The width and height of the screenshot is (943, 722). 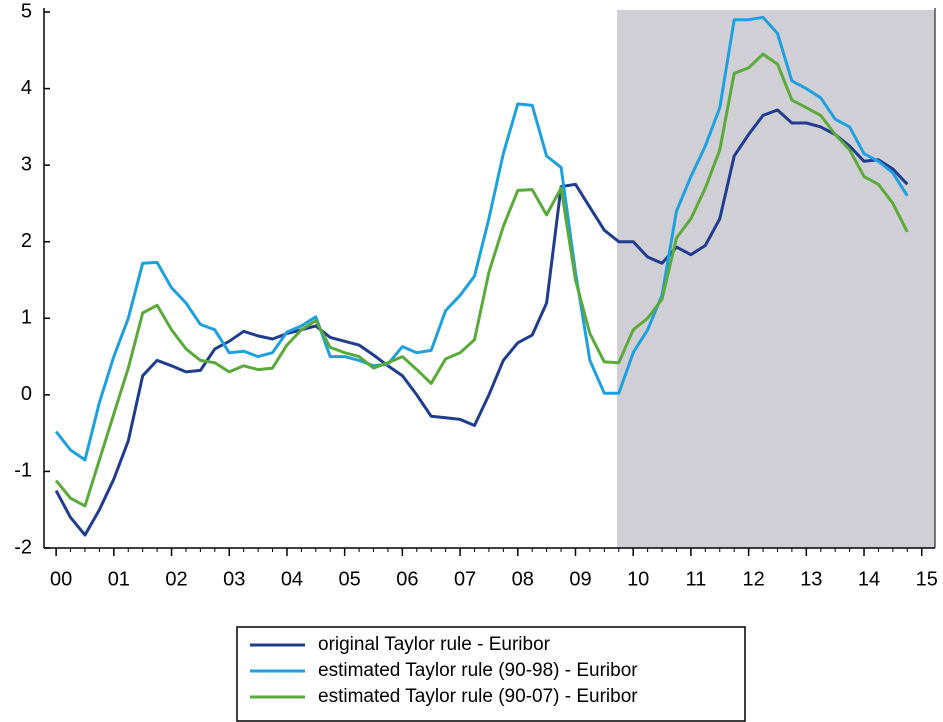 What do you see at coordinates (927, 579) in the screenshot?
I see `x-tick-label: 15` at bounding box center [927, 579].